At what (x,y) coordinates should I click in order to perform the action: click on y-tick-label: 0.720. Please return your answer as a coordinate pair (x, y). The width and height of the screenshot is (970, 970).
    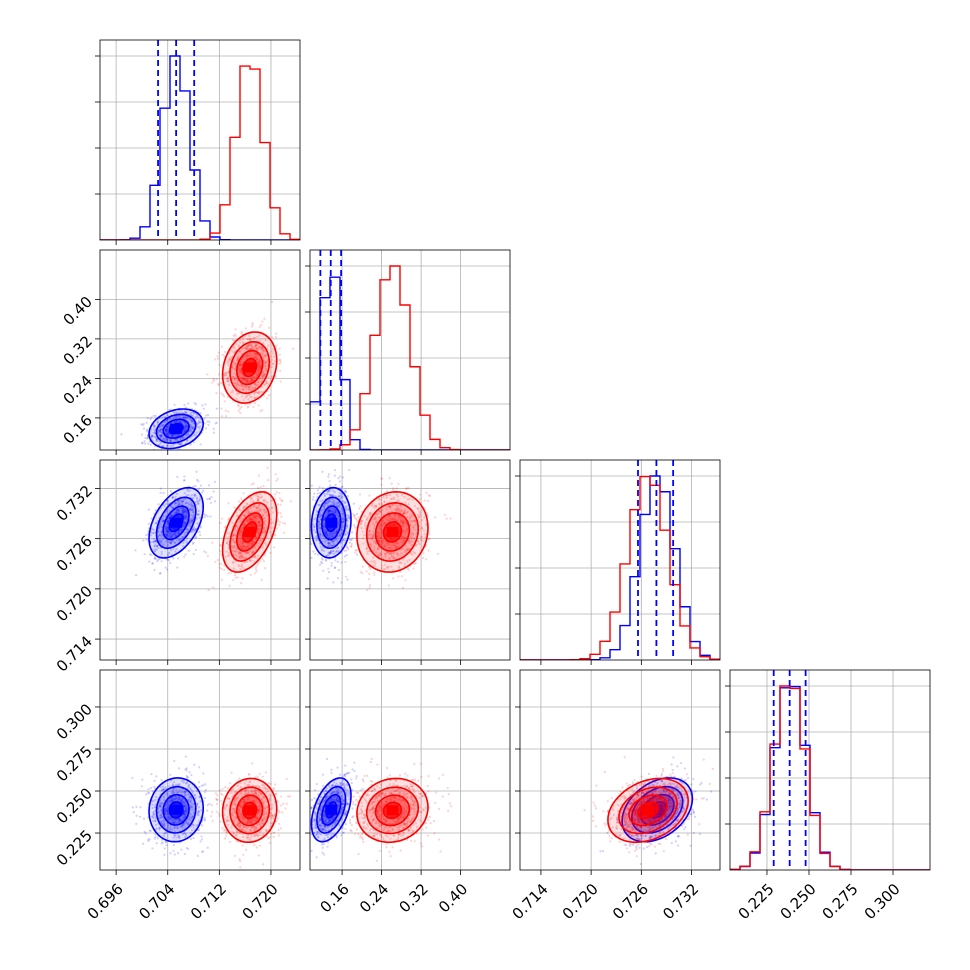
    Looking at the image, I should click on (74, 603).